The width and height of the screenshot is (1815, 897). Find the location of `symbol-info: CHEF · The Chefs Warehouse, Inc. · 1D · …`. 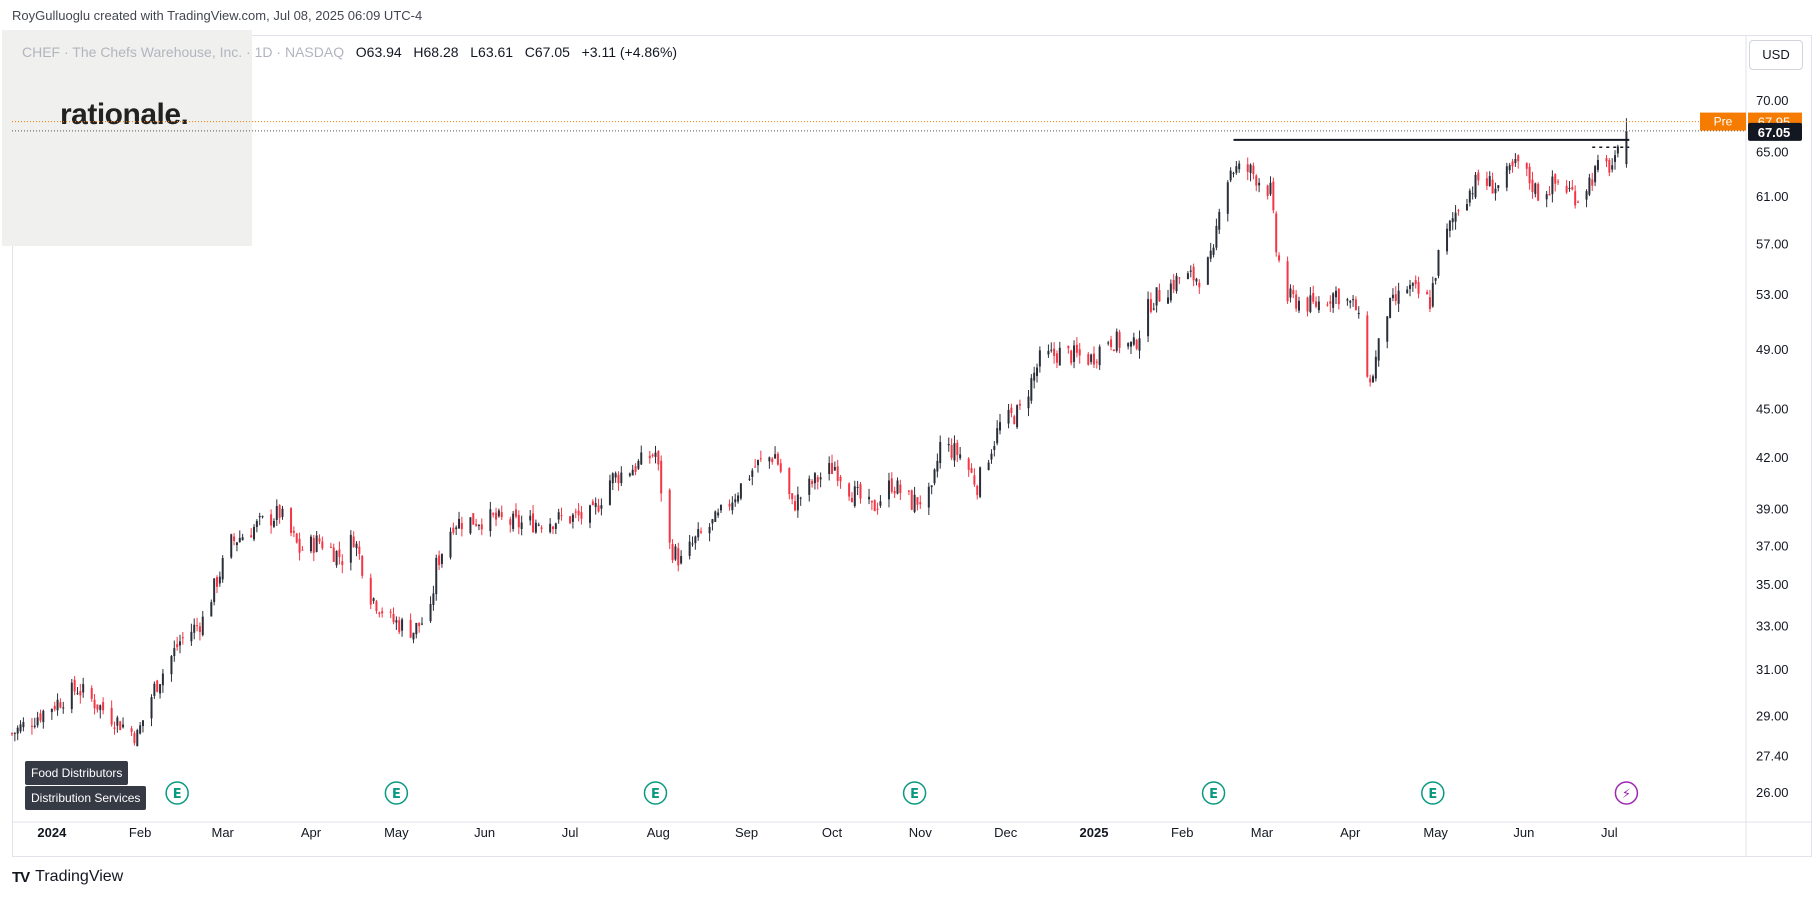

symbol-info: CHEF · The Chefs Warehouse, Inc. · 1D · … is located at coordinates (183, 52).